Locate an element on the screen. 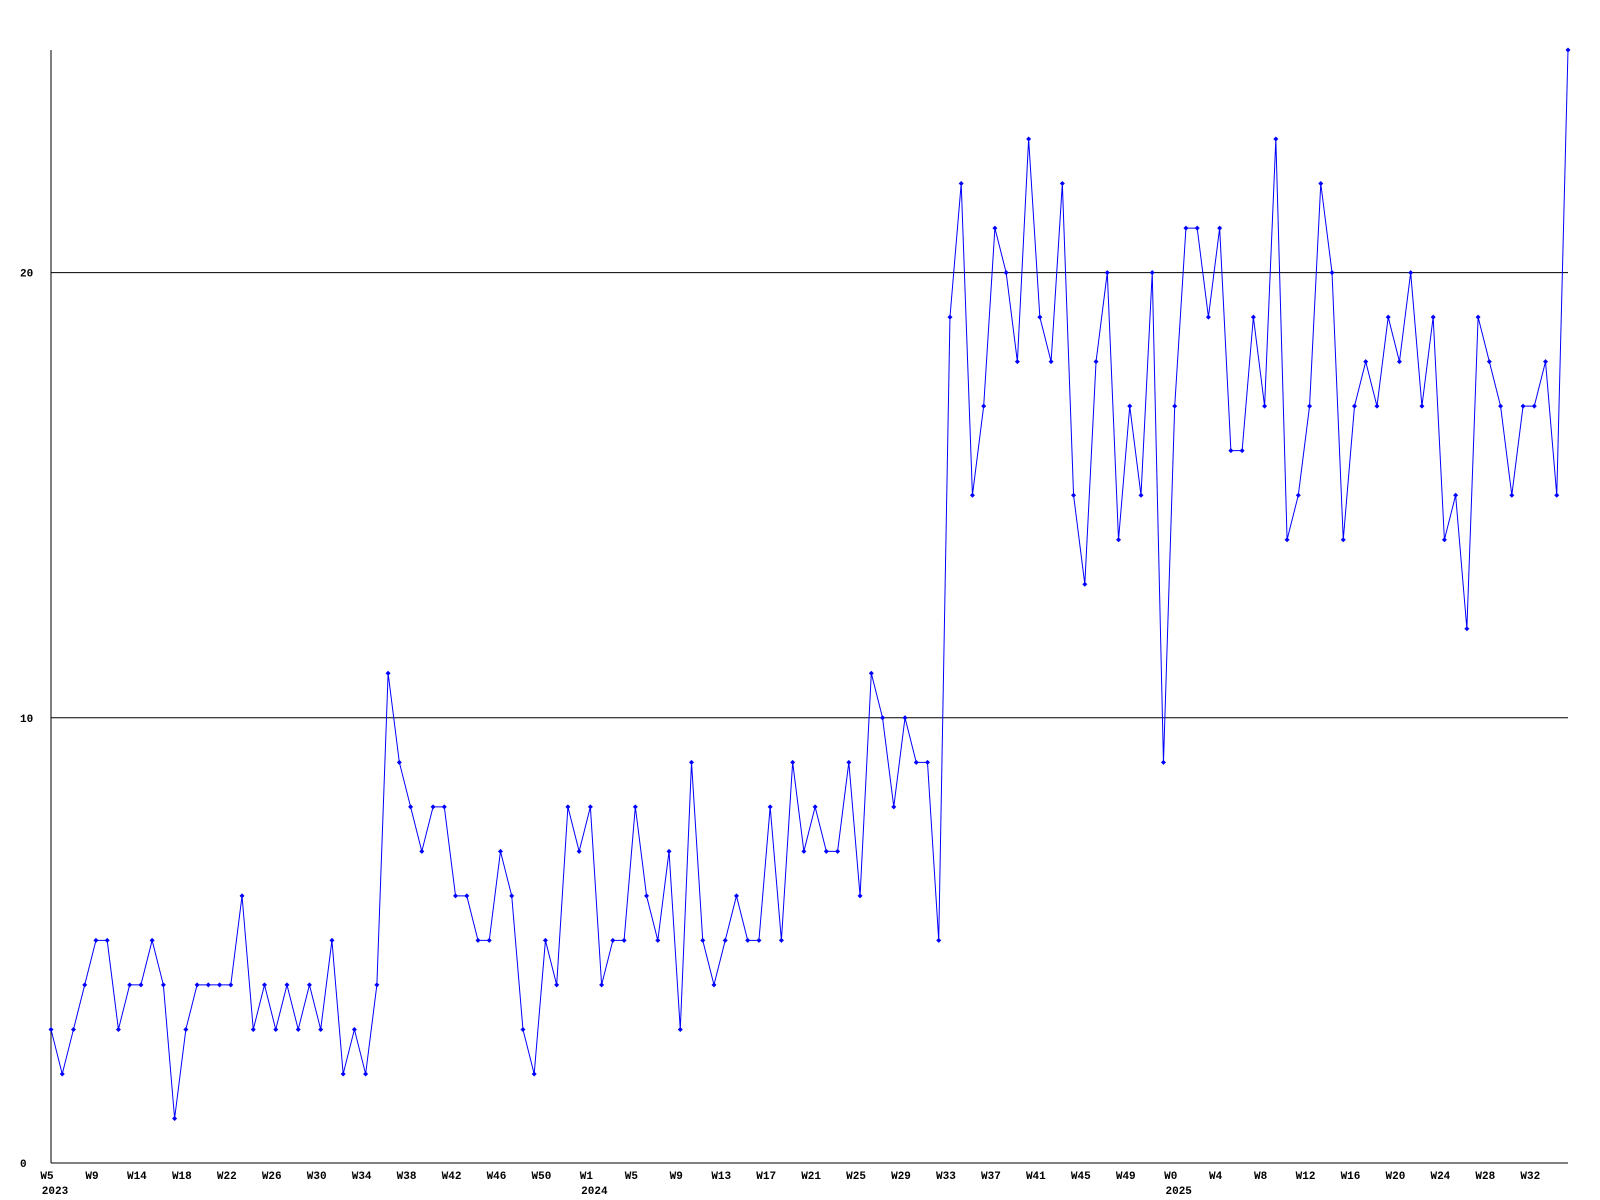  year-label: 2024 is located at coordinates (594, 1192).